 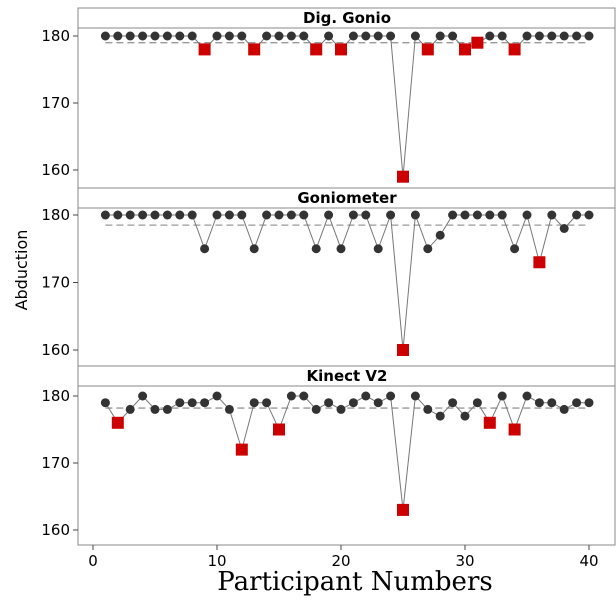 What do you see at coordinates (347, 198) in the screenshot?
I see `panel-title: Goniometer` at bounding box center [347, 198].